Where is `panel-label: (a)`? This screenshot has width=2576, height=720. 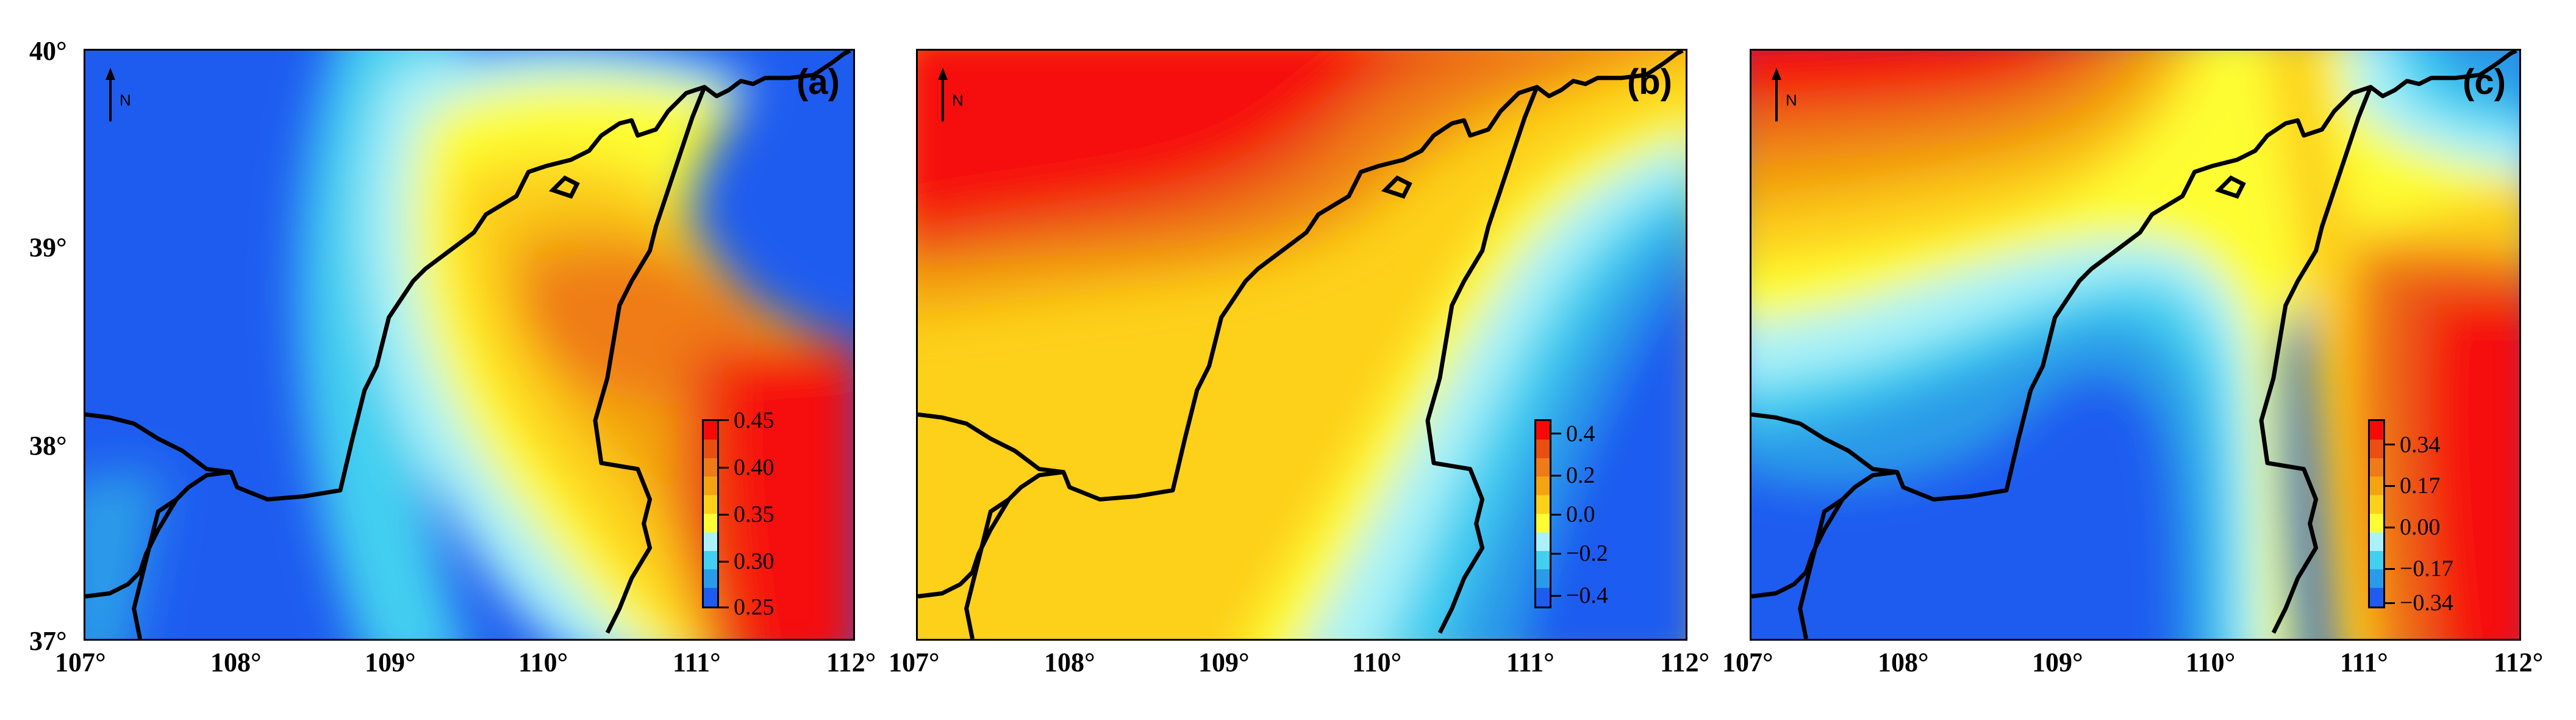 panel-label: (a) is located at coordinates (818, 82).